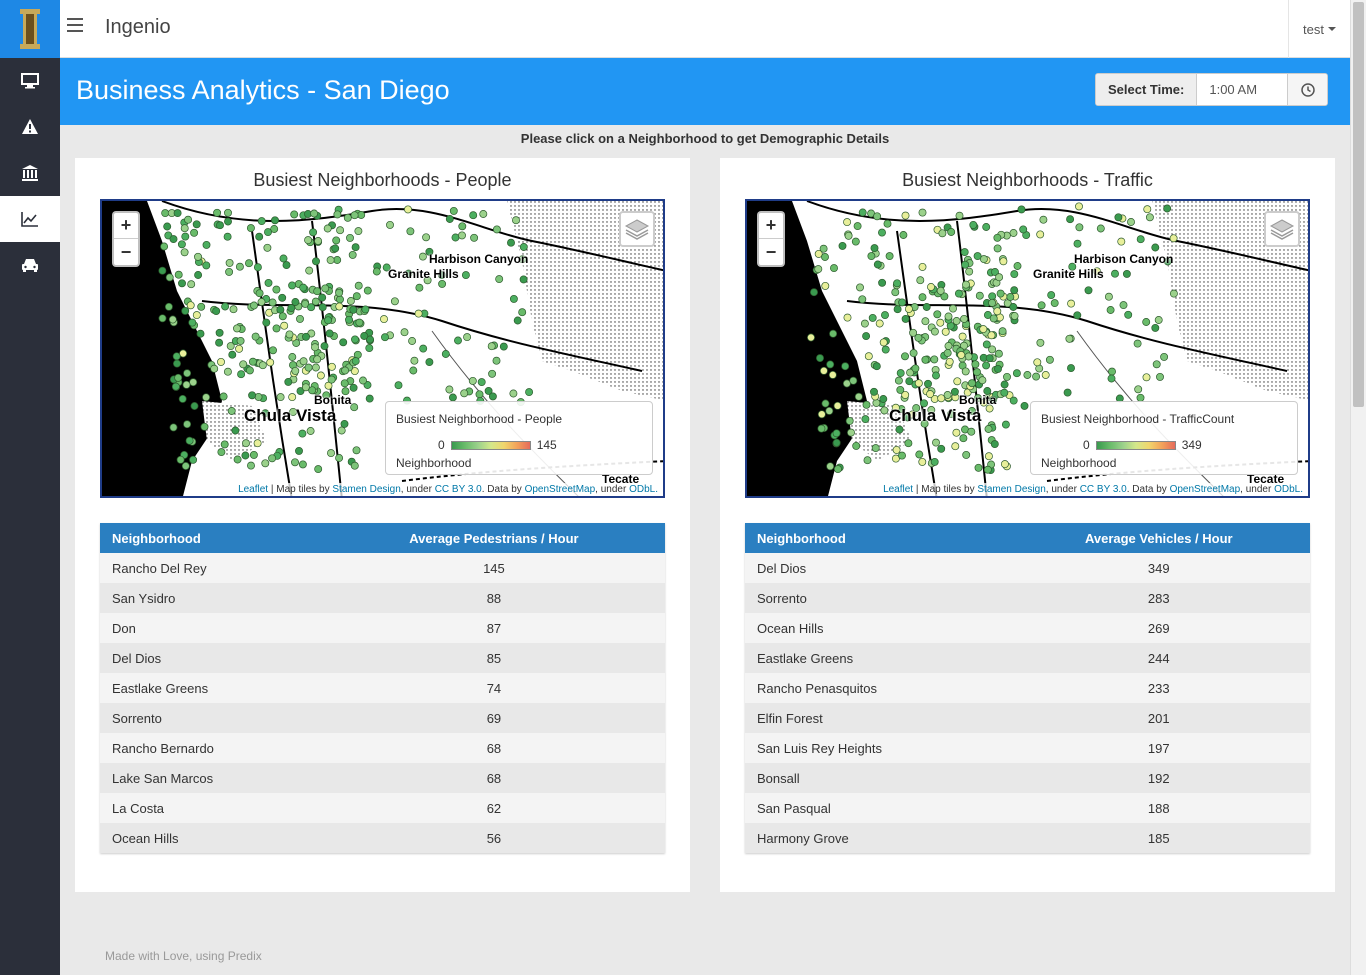 This screenshot has height=975, width=1366. Describe the element at coordinates (898, 489) in the screenshot. I see `leaflet-link: Leaflet` at that location.